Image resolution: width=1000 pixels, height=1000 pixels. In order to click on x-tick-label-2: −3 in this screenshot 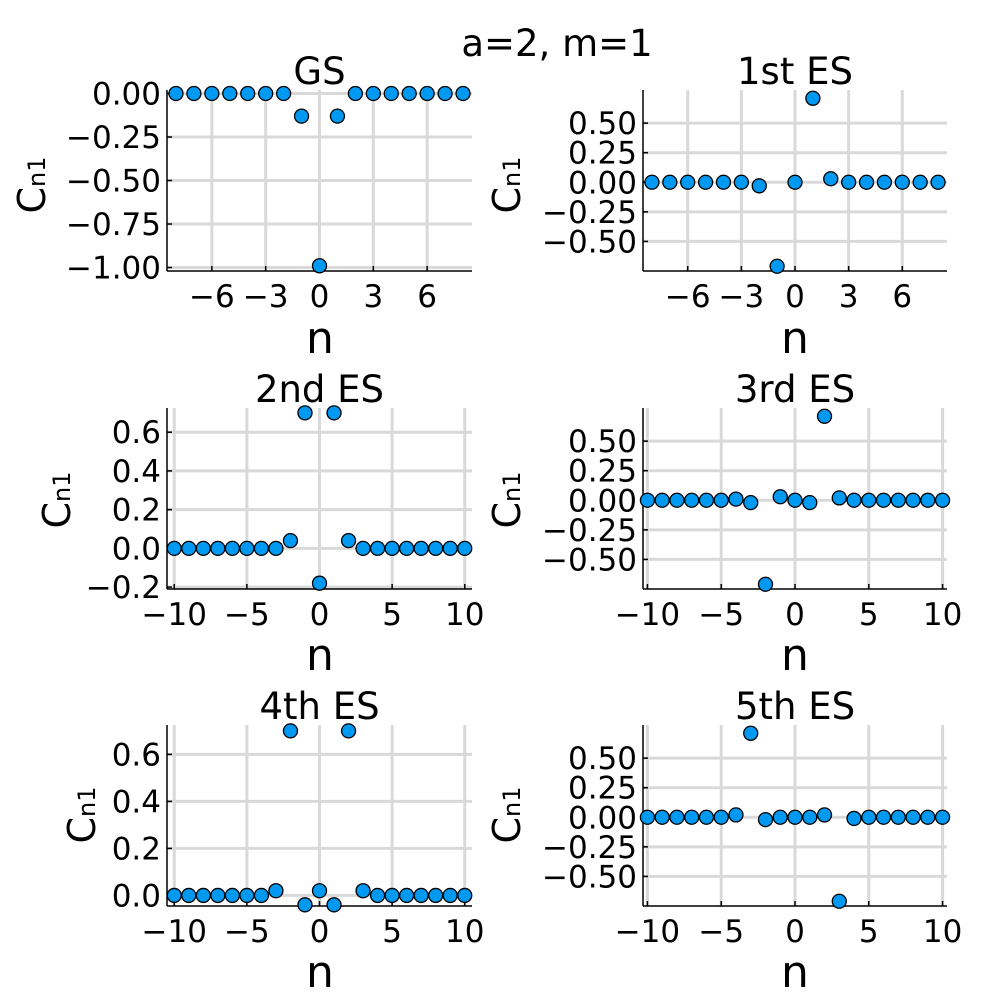, I will do `click(266, 297)`.